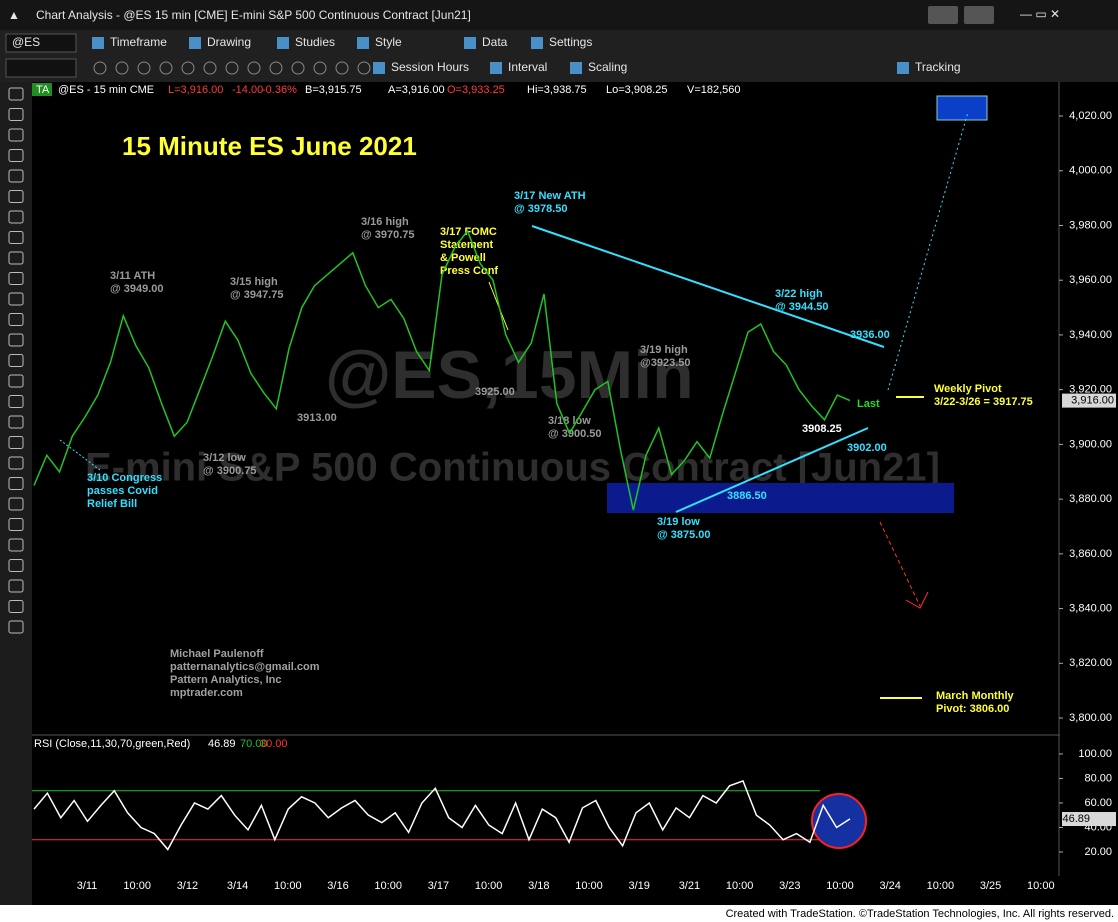  Describe the element at coordinates (26, 42) in the screenshot. I see `symbol: @ES` at that location.